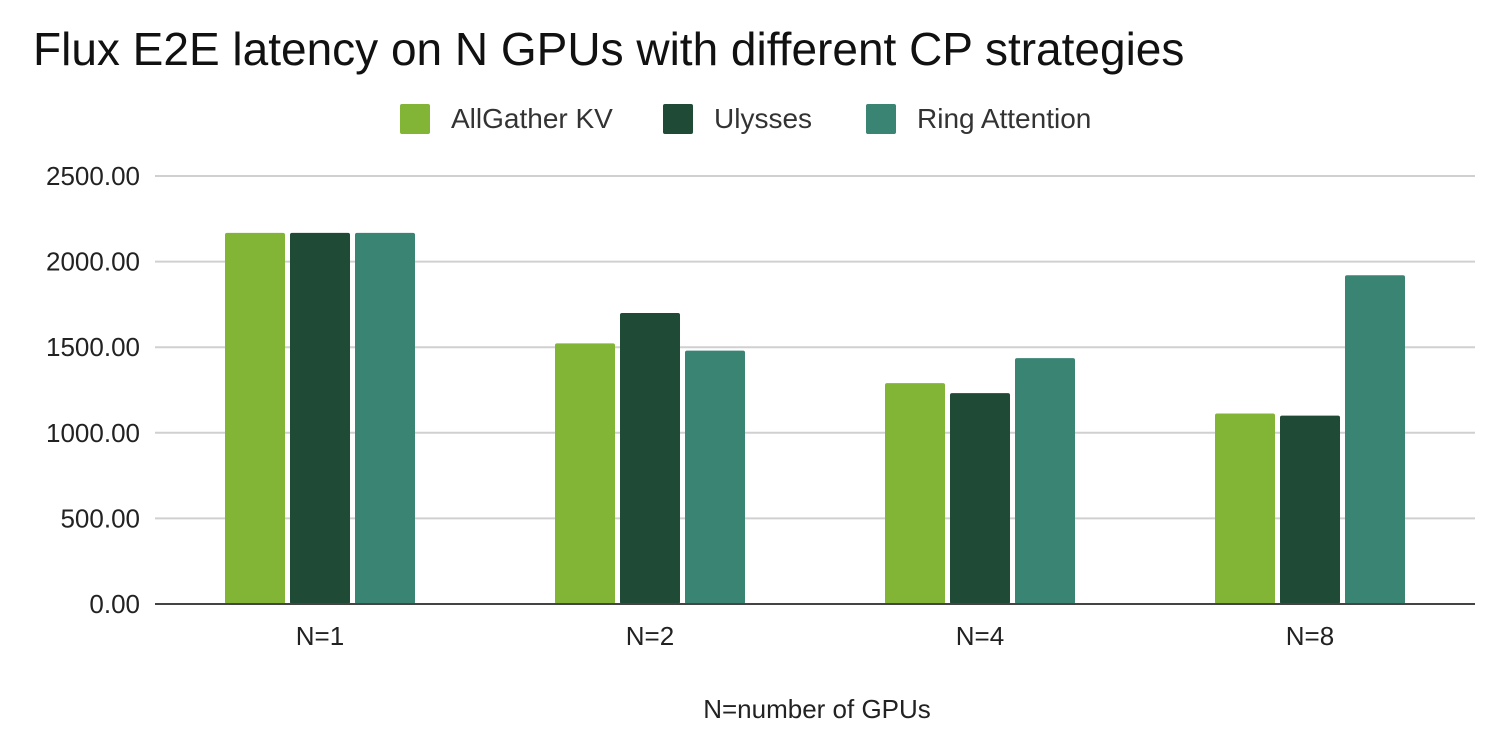 The image size is (1500, 748). I want to click on legend-label: Ulysses, so click(763, 118).